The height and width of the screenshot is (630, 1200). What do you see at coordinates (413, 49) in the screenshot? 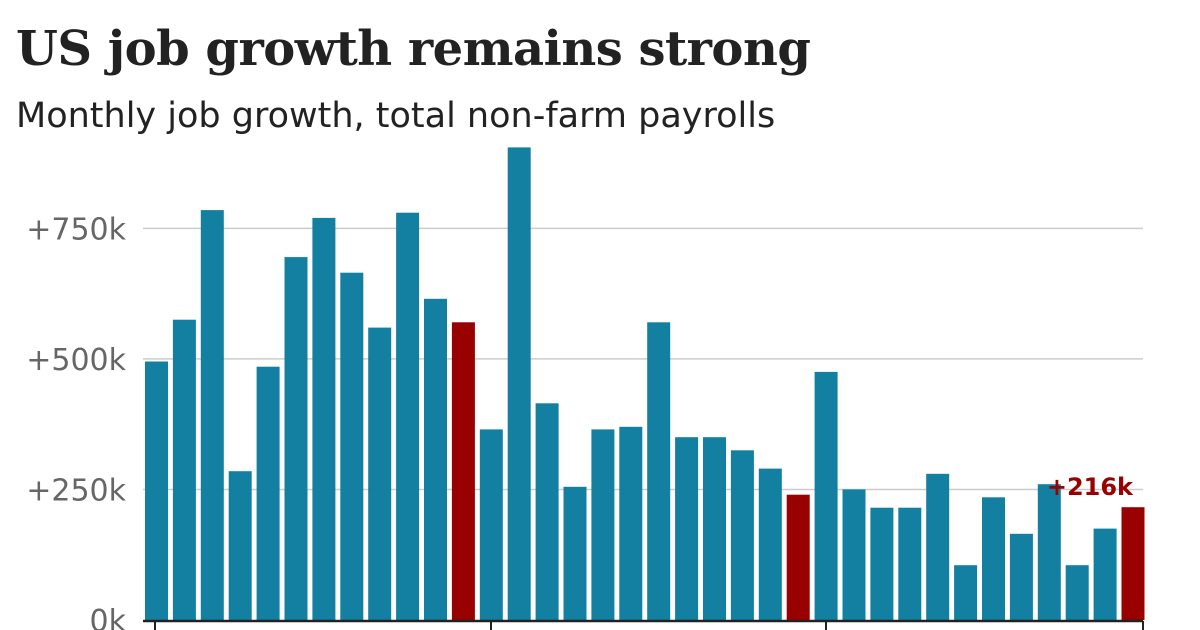
I see `chart-title: US job growth remains strong` at bounding box center [413, 49].